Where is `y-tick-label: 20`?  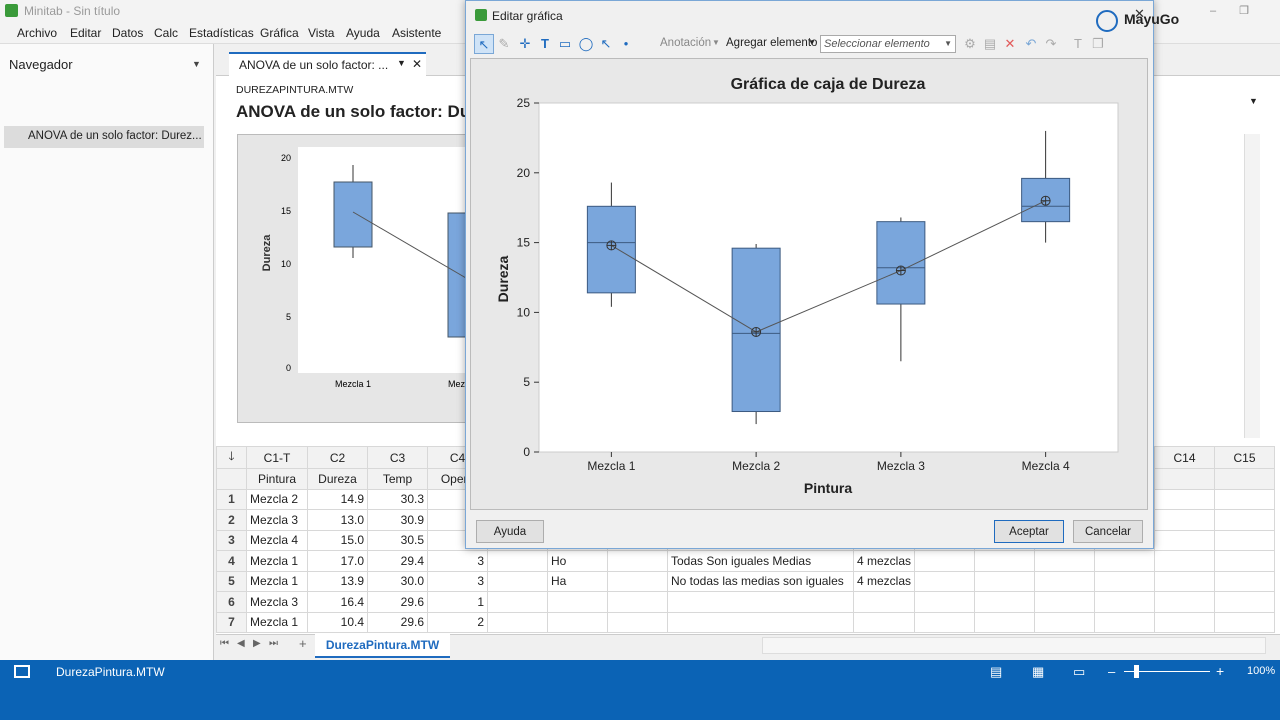 y-tick-label: 20 is located at coordinates (524, 173).